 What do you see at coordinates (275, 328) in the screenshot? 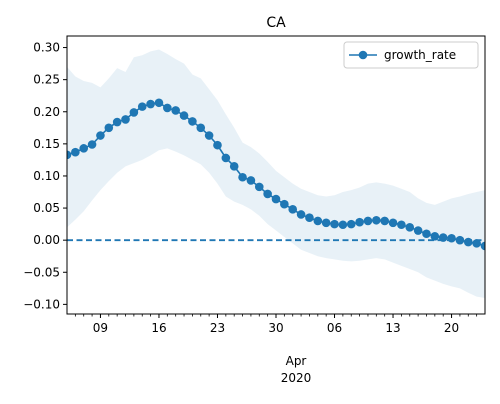
I see `x-tick-label: 30` at bounding box center [275, 328].